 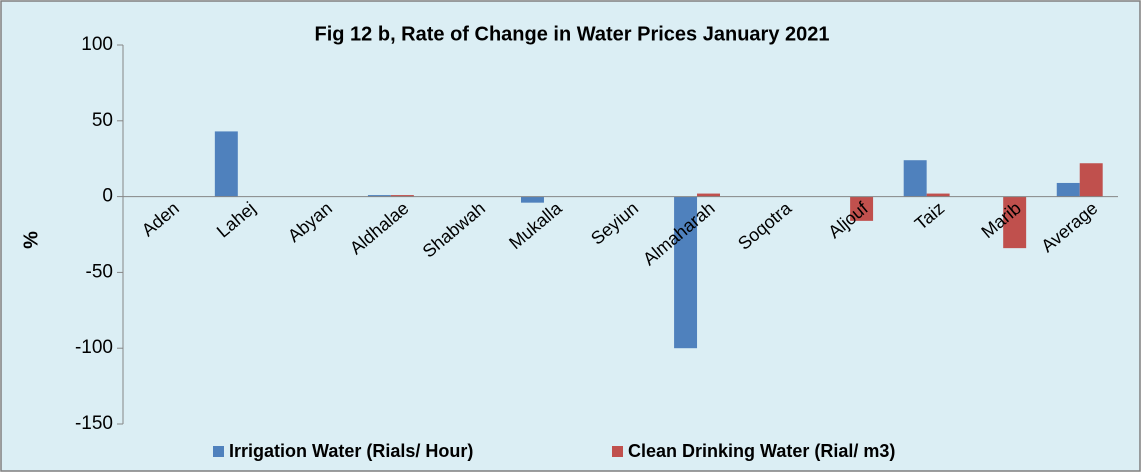 I want to click on y-tick-label: -100, so click(x=94, y=347).